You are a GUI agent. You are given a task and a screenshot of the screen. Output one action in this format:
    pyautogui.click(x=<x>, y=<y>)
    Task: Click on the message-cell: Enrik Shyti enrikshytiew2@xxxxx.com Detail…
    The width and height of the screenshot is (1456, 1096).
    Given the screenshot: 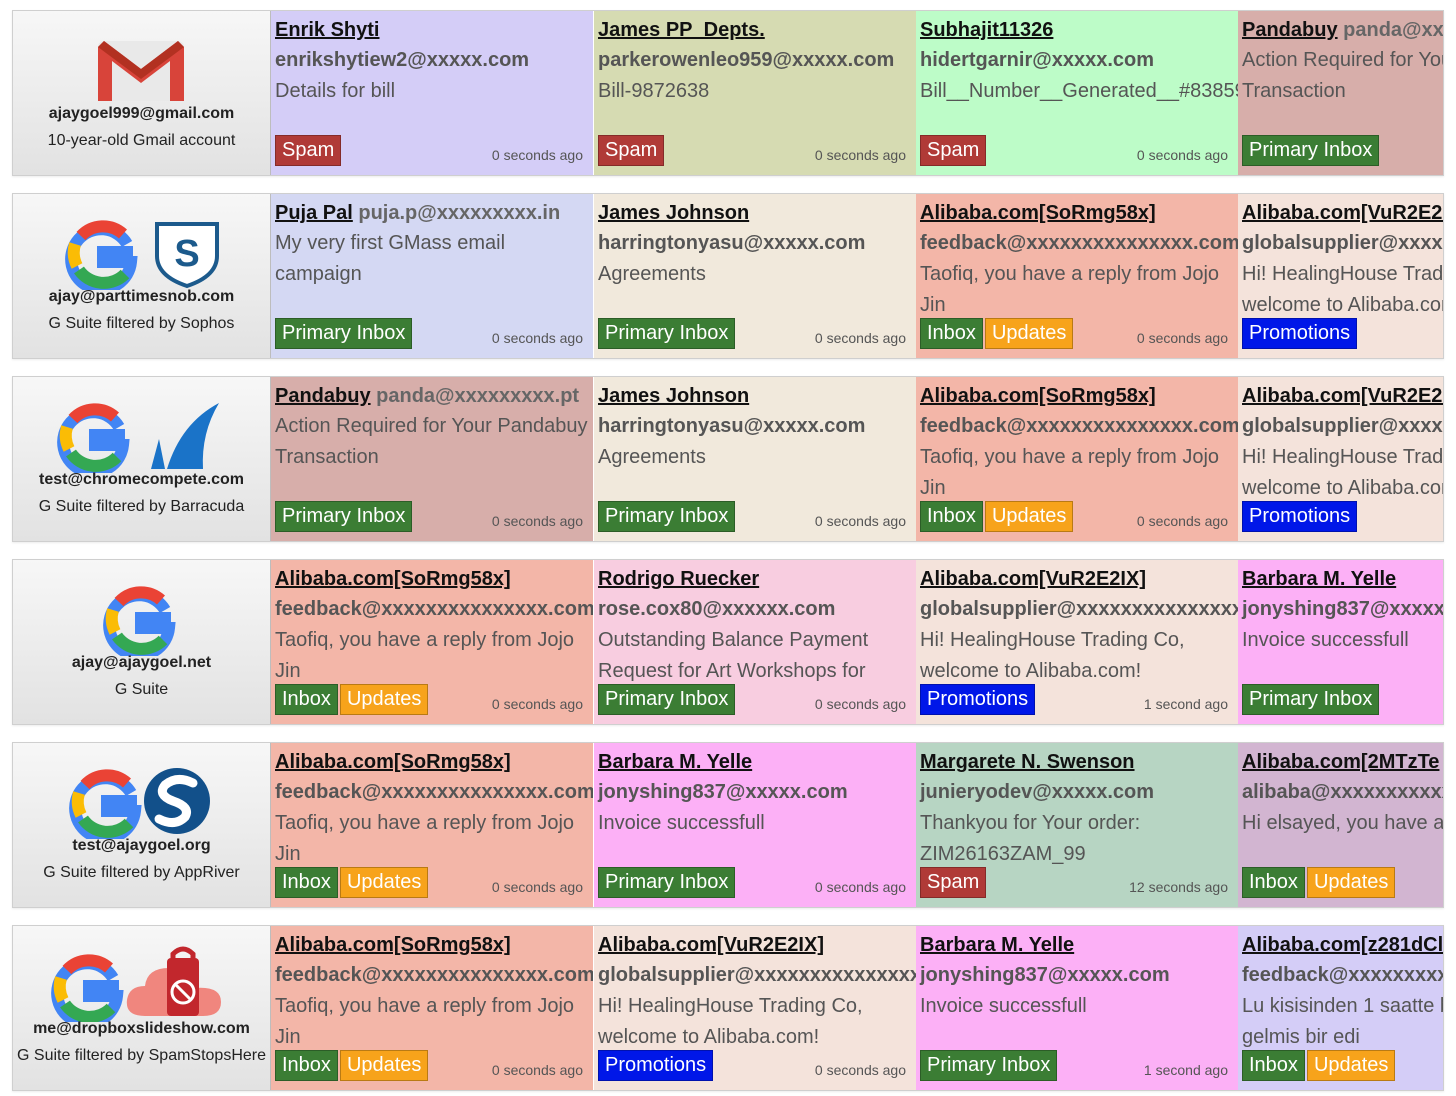 What is the action you would take?
    pyautogui.click(x=432, y=93)
    